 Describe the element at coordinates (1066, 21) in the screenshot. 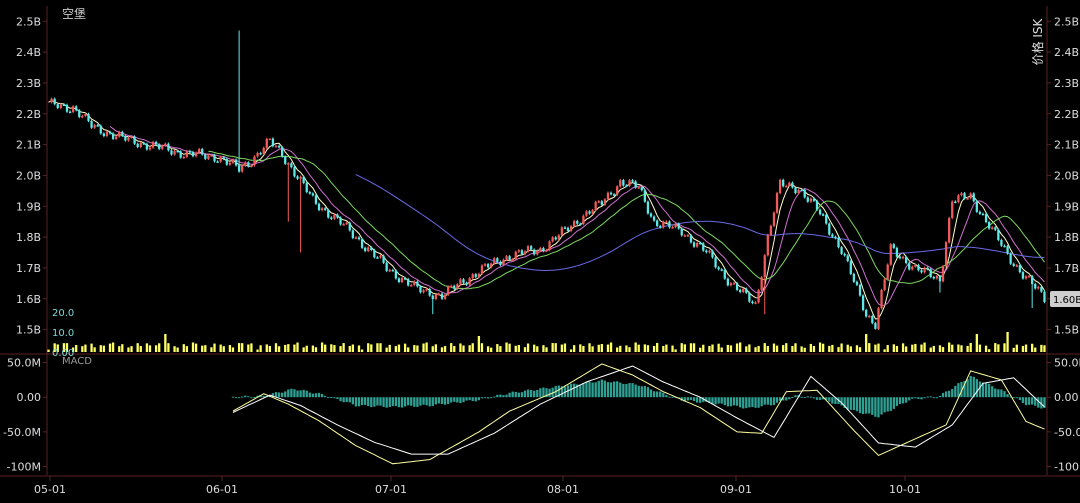

I see `price-tick-label: 2.5B` at that location.